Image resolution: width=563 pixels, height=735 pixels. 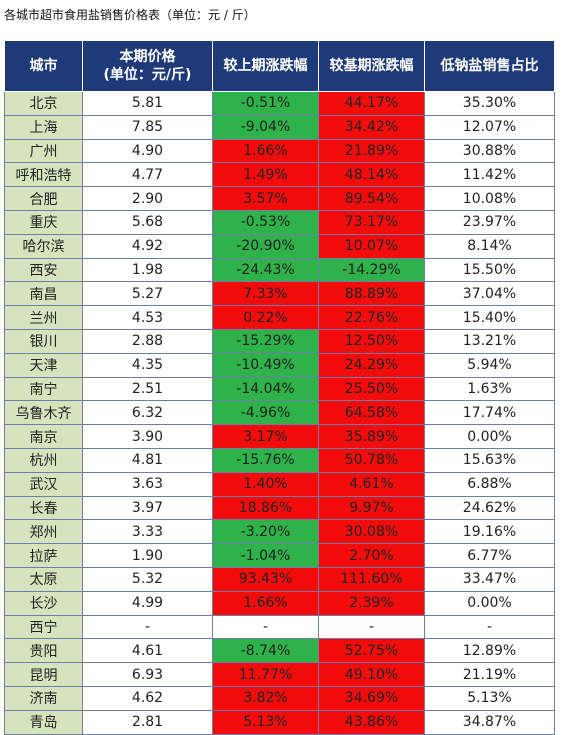 What do you see at coordinates (489, 198) in the screenshot?
I see `cell-low-sodium: 10.08%` at bounding box center [489, 198].